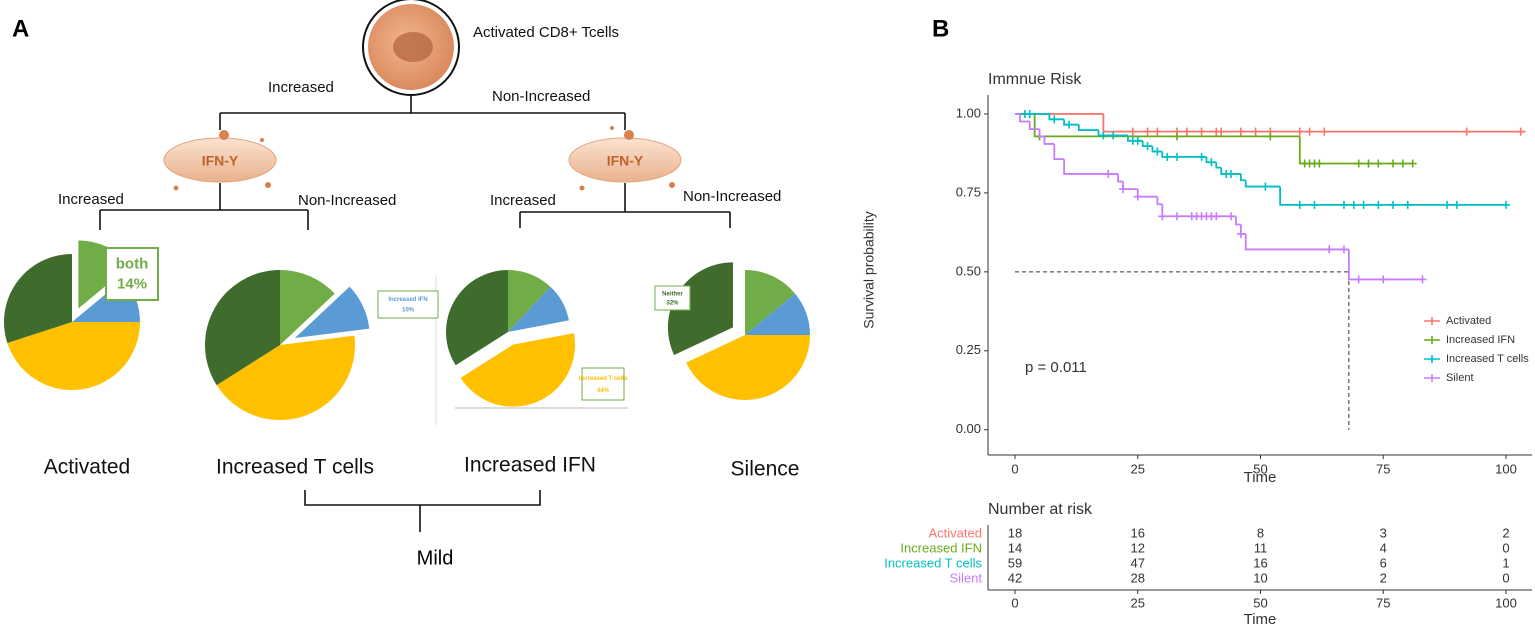 Image resolution: width=1535 pixels, height=627 pixels. What do you see at coordinates (1260, 532) in the screenshot?
I see `risk-count: 8` at bounding box center [1260, 532].